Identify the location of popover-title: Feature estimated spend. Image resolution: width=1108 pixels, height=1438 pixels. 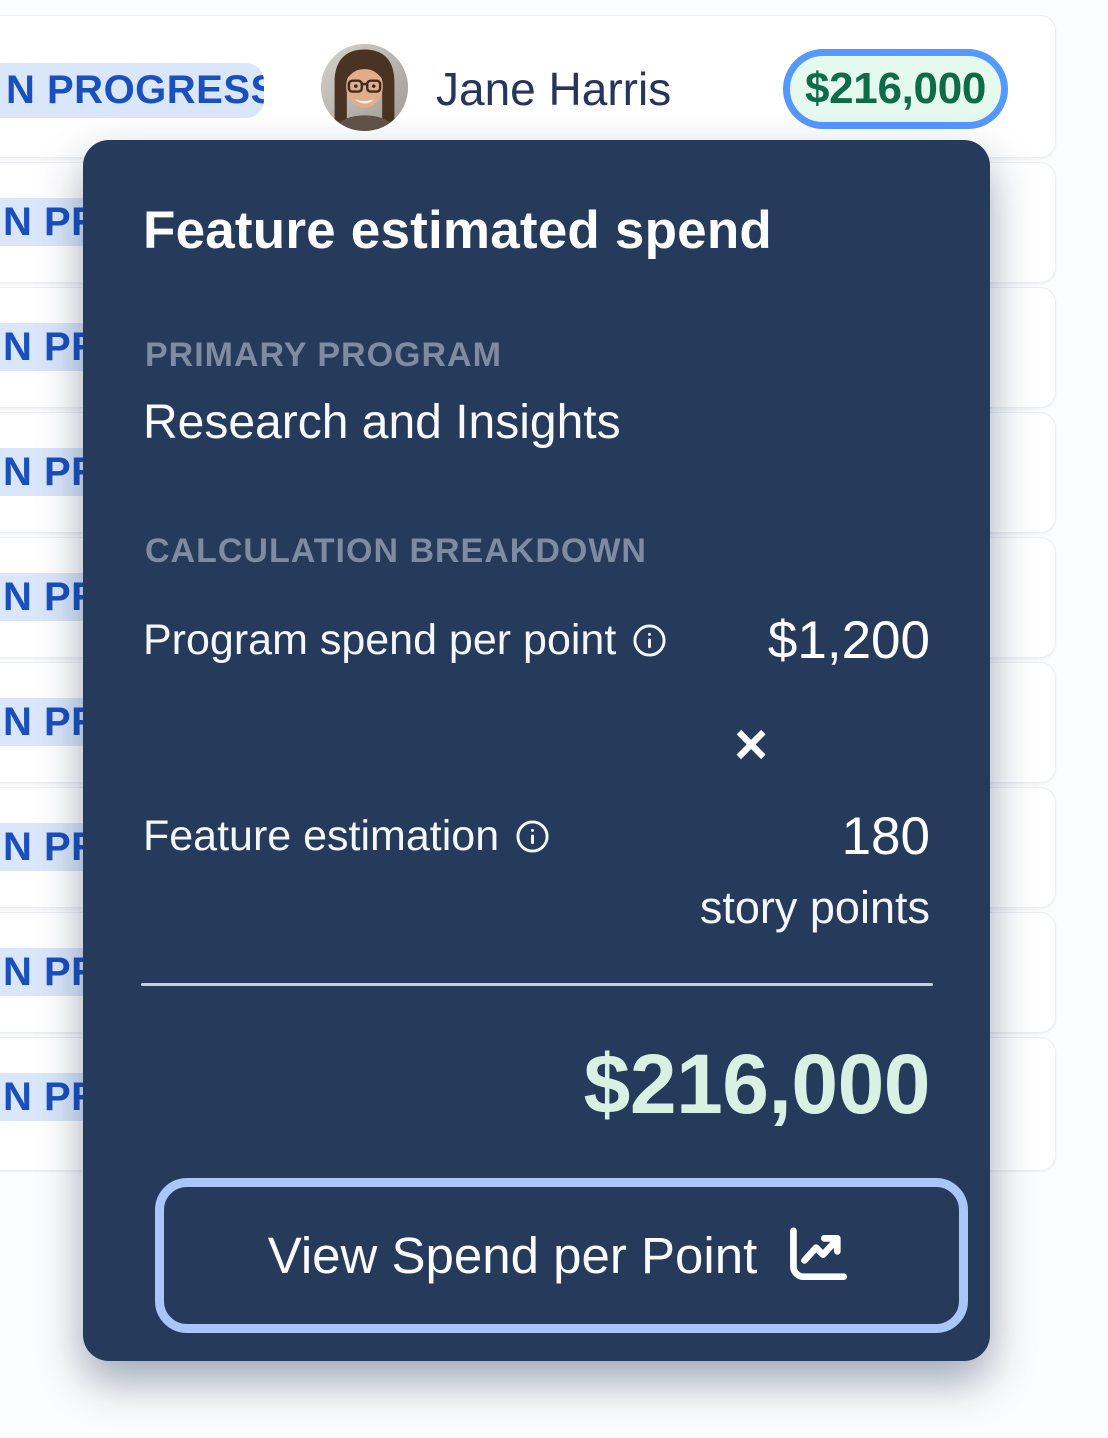
(458, 230).